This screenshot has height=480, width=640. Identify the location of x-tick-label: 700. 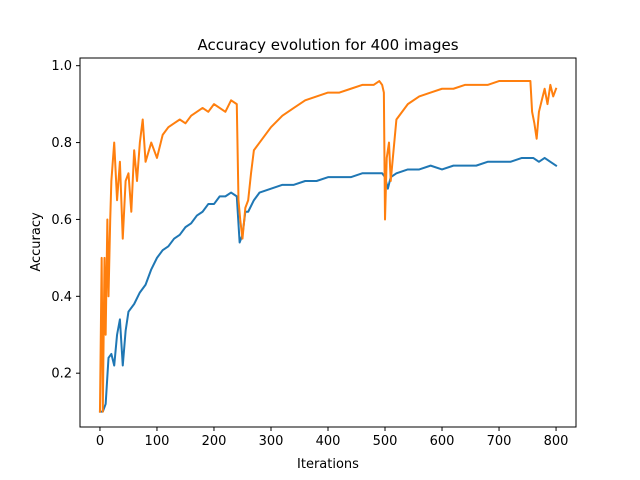
(499, 441).